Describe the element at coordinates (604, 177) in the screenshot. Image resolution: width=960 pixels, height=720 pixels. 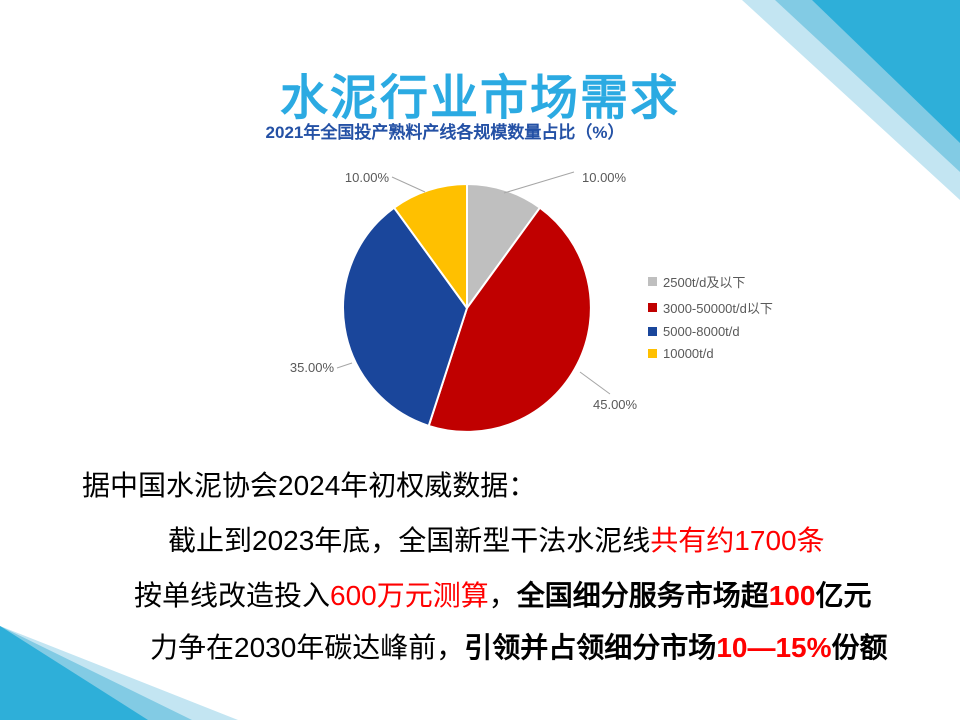
I see `percent-label-0: 10.00%` at that location.